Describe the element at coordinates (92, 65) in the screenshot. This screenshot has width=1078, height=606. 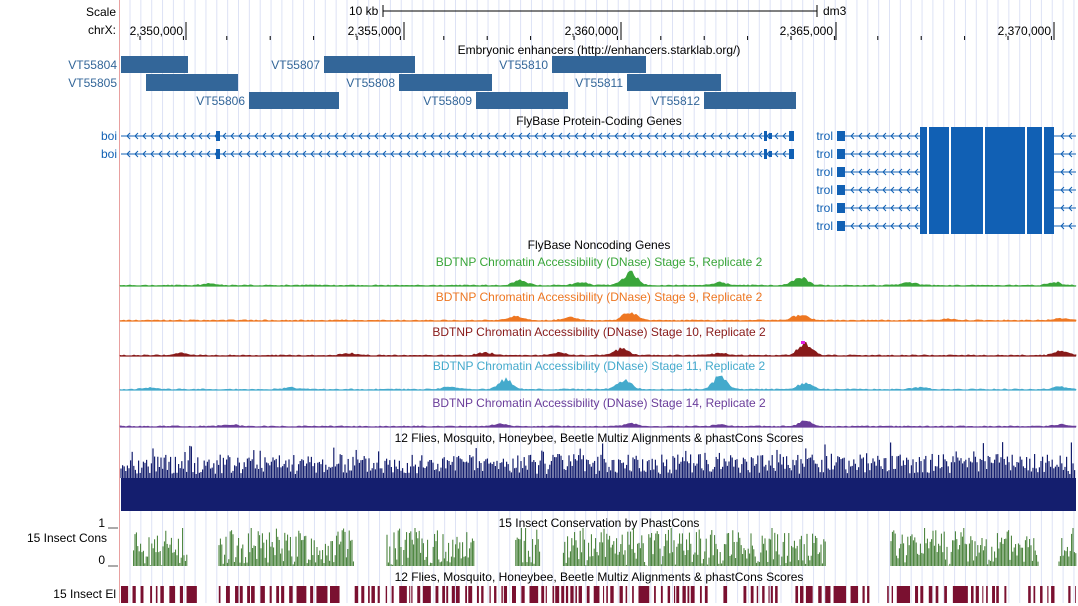
I see `enhancer-label: VT55804` at that location.